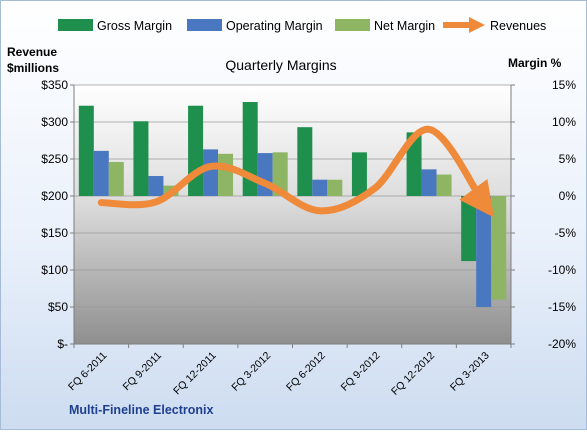  What do you see at coordinates (566, 233) in the screenshot?
I see `right-tick-label: -5%` at bounding box center [566, 233].